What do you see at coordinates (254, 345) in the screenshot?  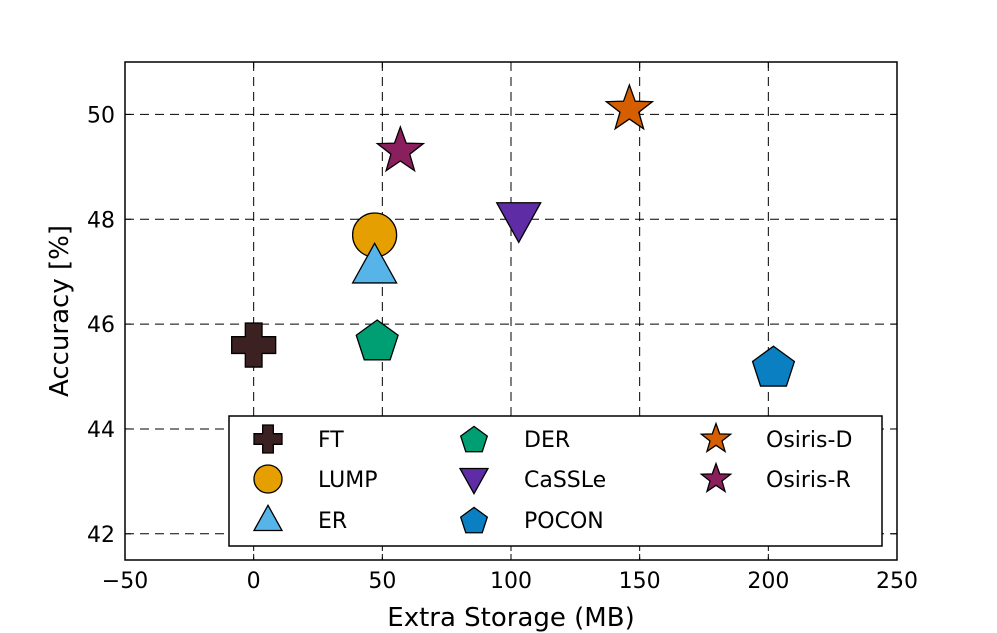 I see `point-ft` at bounding box center [254, 345].